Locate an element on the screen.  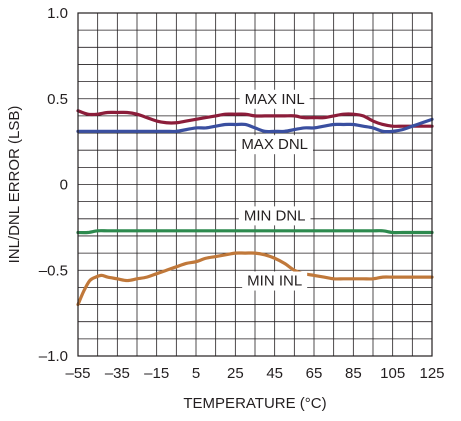
x-tick-label: 125 is located at coordinates (431, 373).